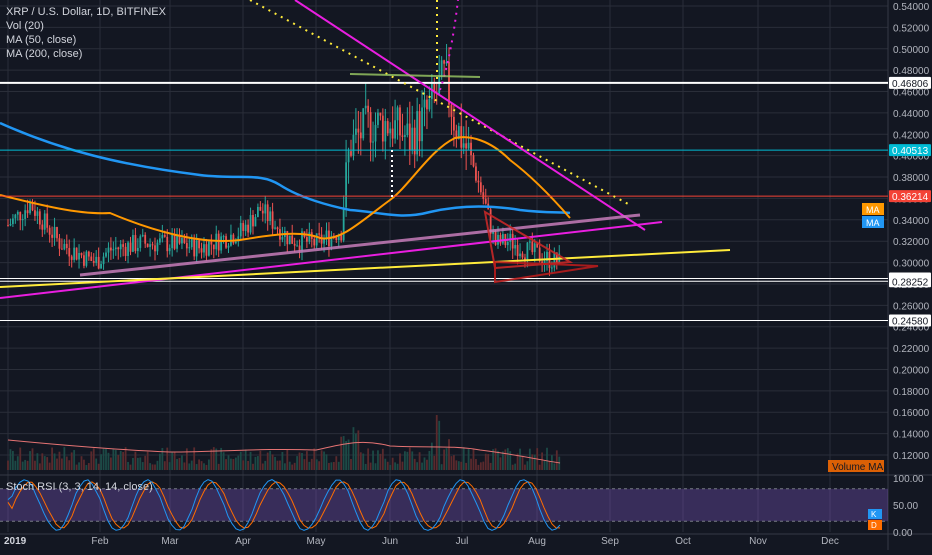 The height and width of the screenshot is (555, 932). I want to click on stoch-rsi-d-line, so click(284, 505).